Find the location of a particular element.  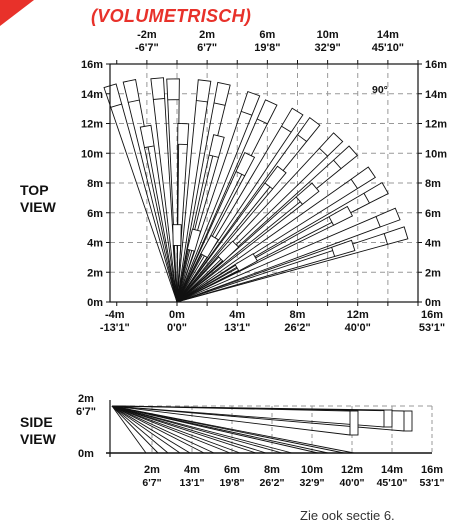

y-axis-tick-right: 0m is located at coordinates (433, 303).